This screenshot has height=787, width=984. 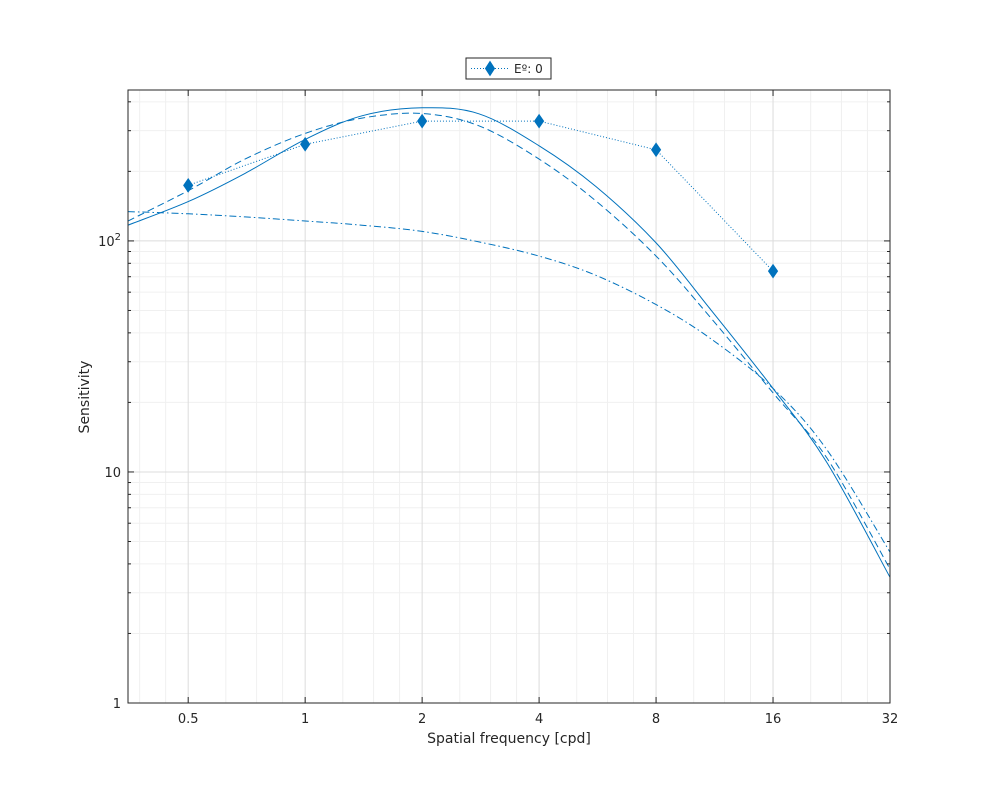 What do you see at coordinates (509, 739) in the screenshot?
I see `x-axis-label: Spatial frequency [cpd]` at bounding box center [509, 739].